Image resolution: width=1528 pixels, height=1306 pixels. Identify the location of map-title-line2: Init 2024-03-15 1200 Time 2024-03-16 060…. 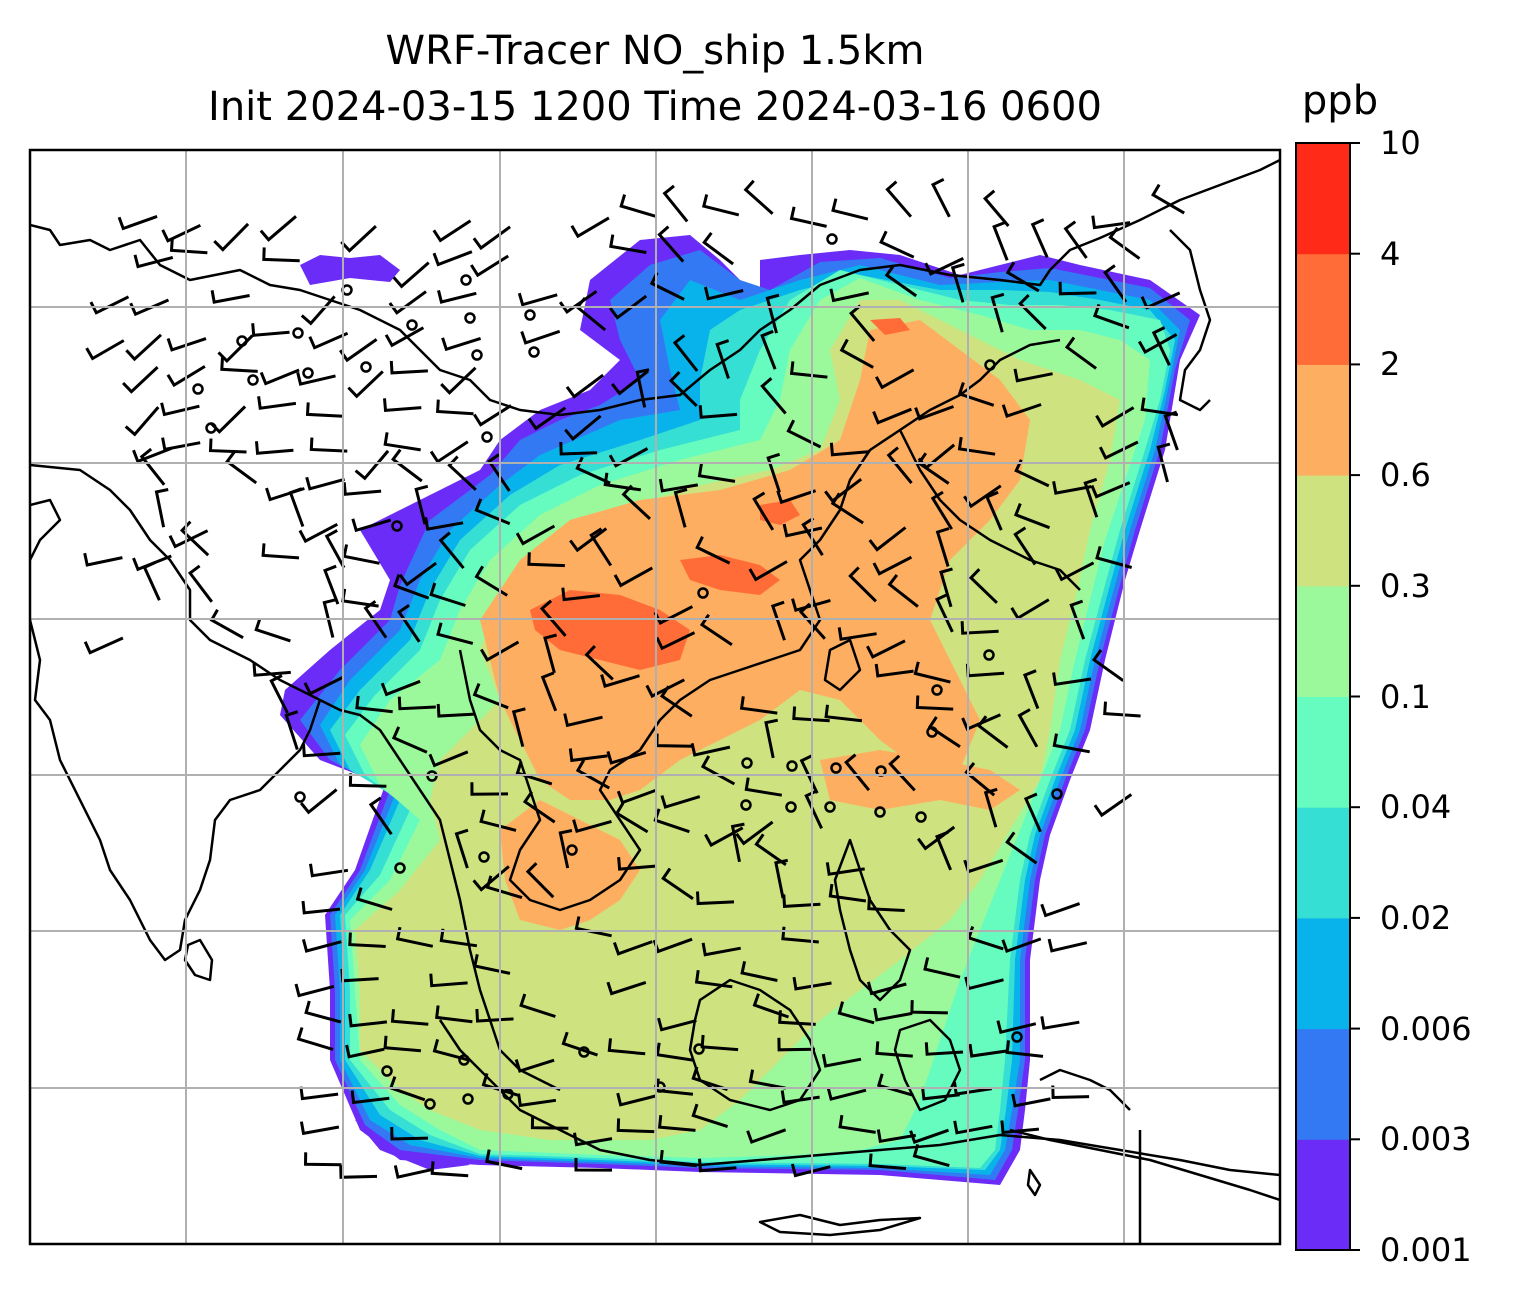
(655, 107).